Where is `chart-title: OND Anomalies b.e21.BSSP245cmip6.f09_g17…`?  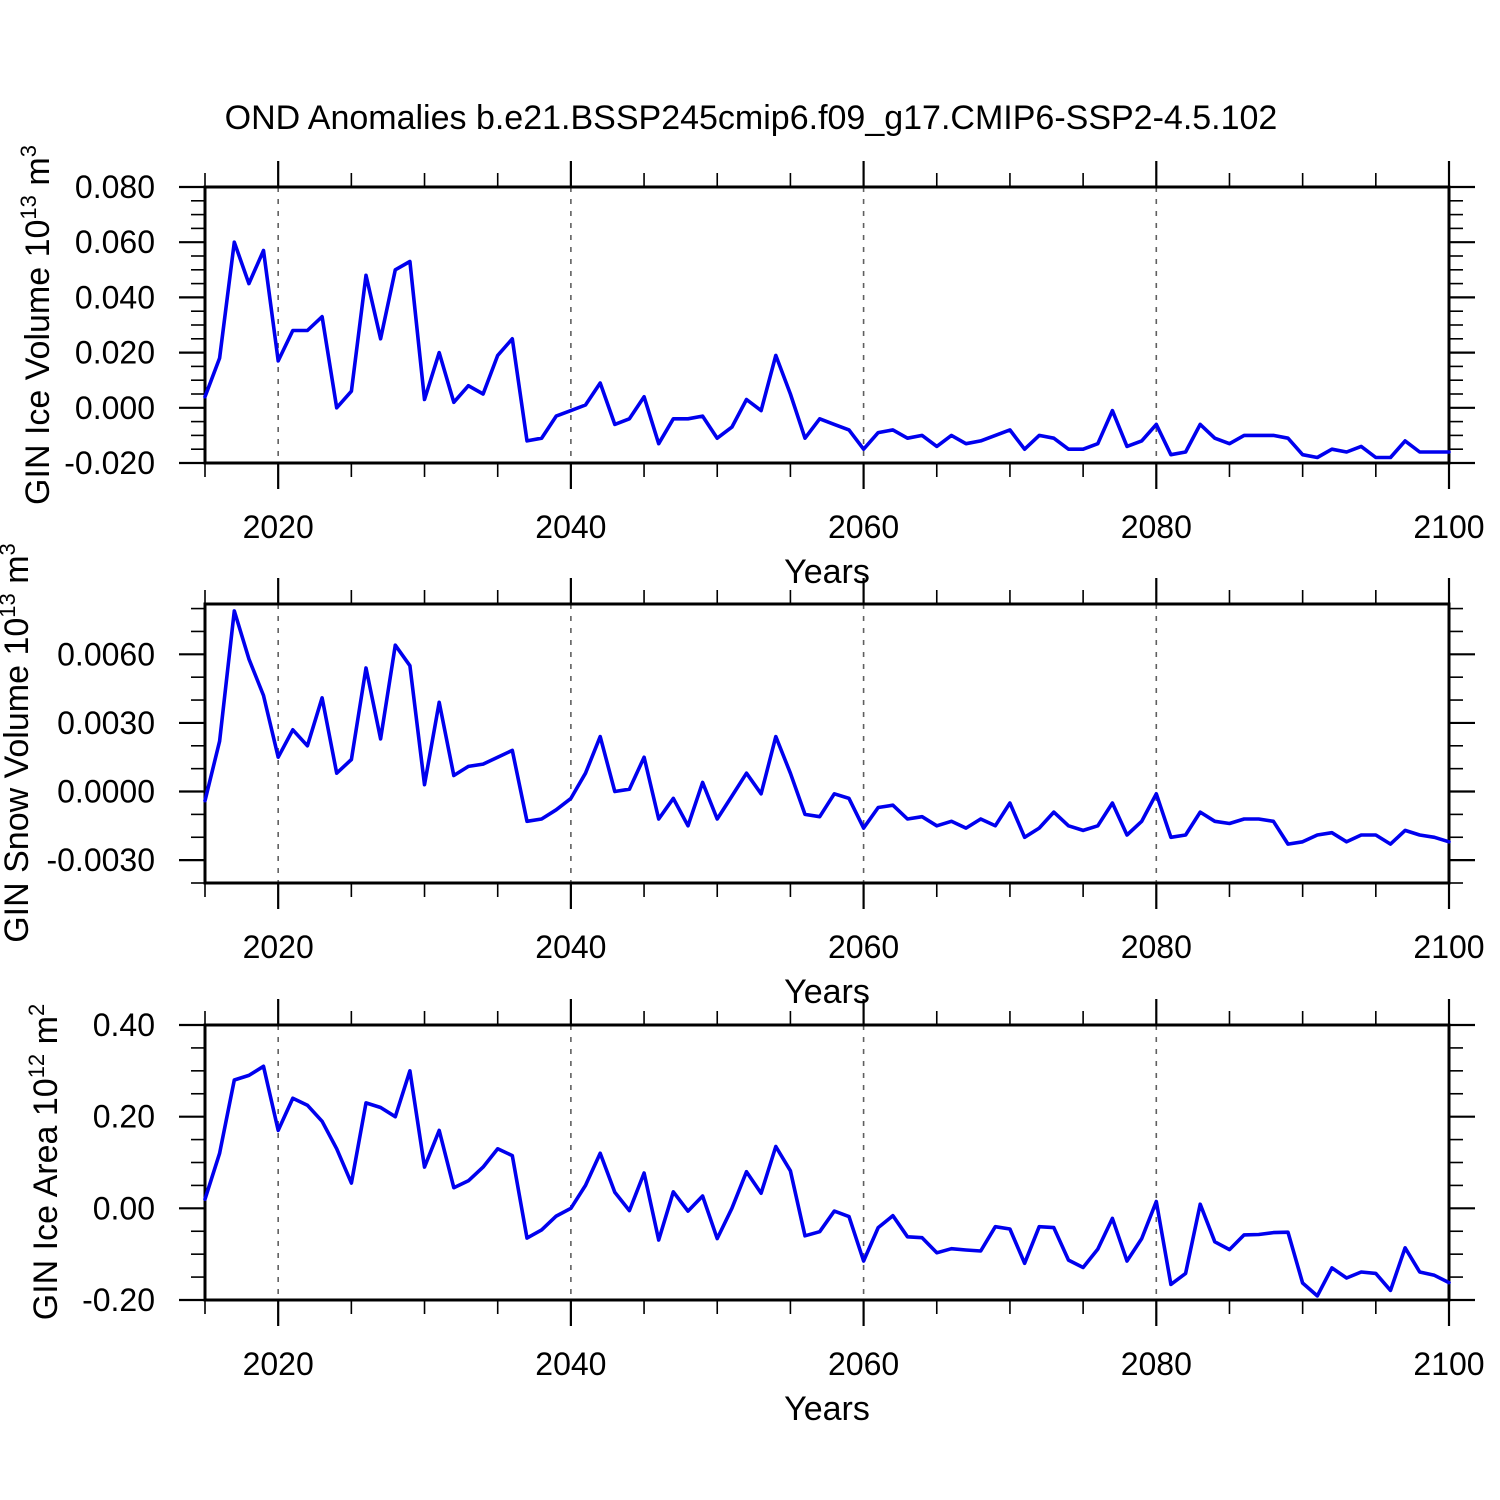 chart-title: OND Anomalies b.e21.BSSP245cmip6.f09_g17… is located at coordinates (751, 118).